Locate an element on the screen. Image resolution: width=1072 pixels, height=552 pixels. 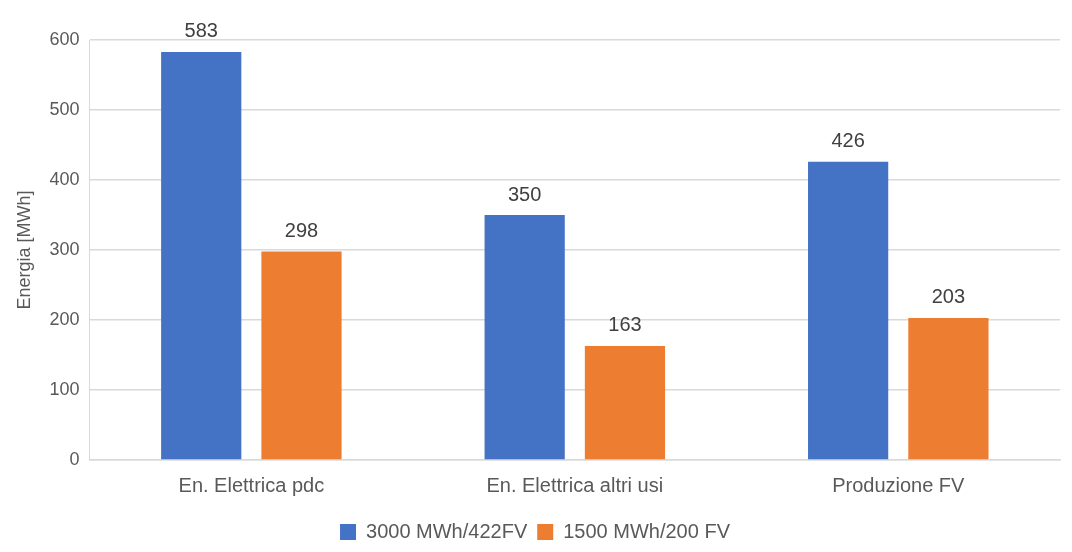
data-label: 163 is located at coordinates (625, 324).